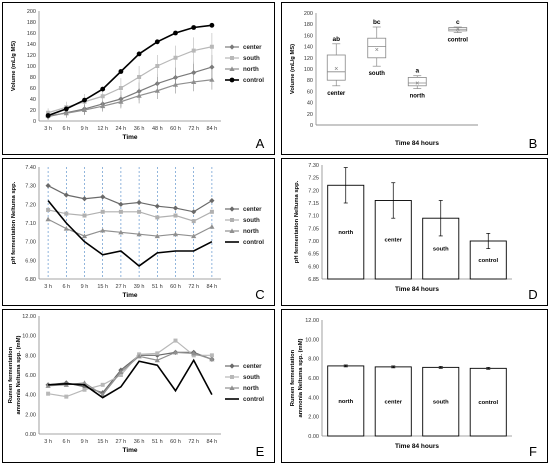 This screenshot has width=550, height=465. I want to click on legend-label: south, so click(251, 220).